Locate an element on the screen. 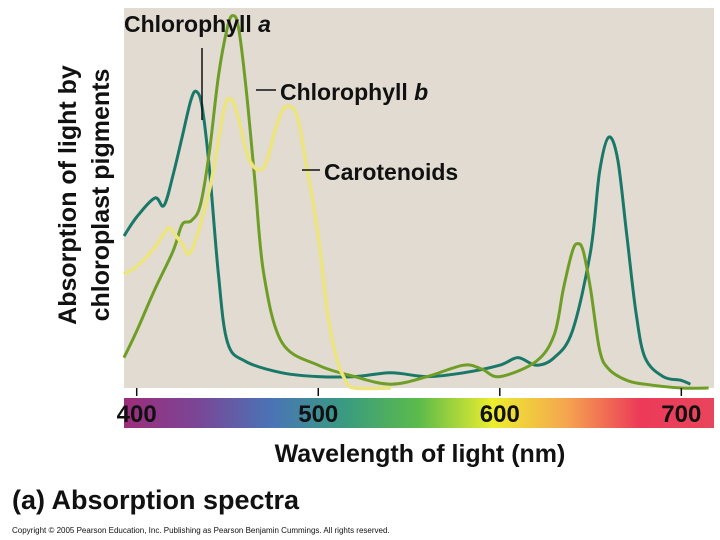  x-tick-label-700: 700 is located at coordinates (681, 414).